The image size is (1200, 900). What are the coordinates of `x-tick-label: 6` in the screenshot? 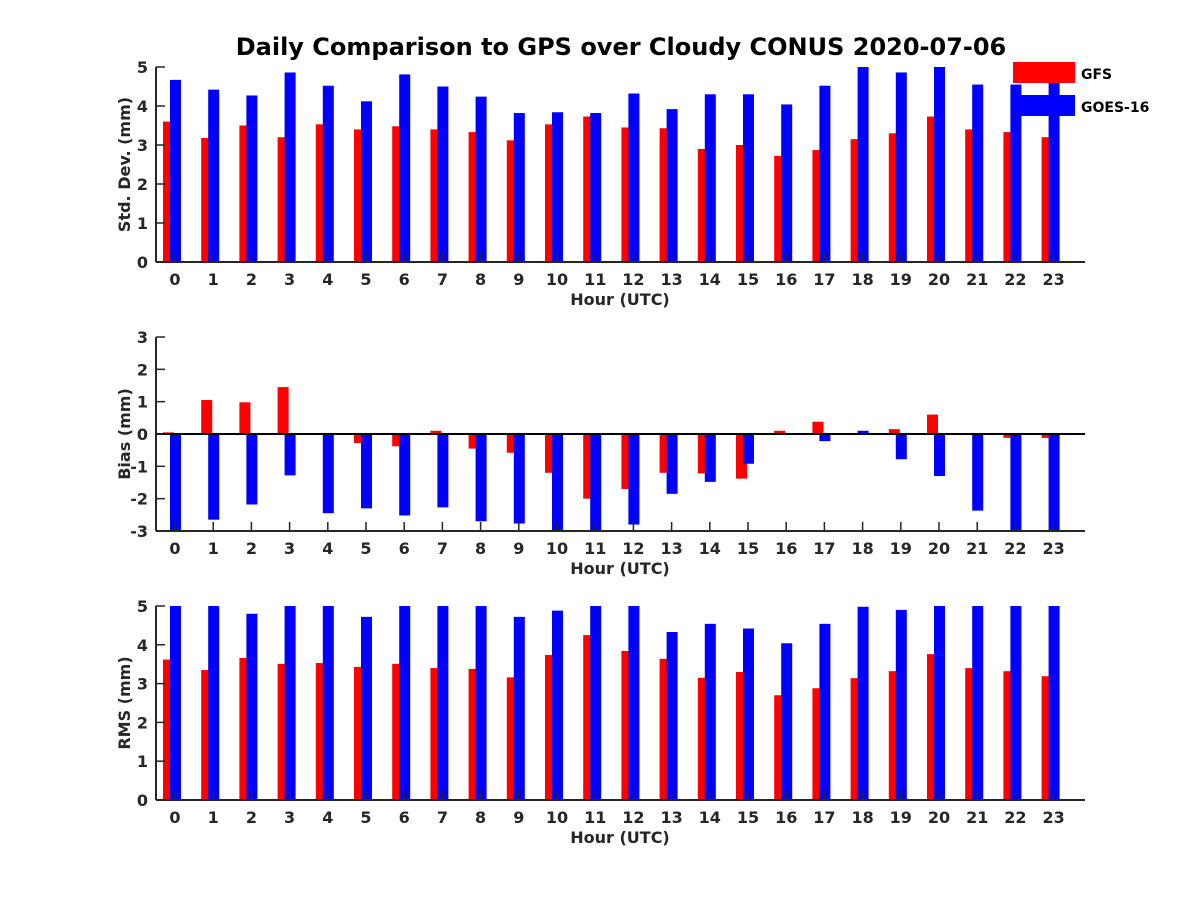 It's located at (404, 817).